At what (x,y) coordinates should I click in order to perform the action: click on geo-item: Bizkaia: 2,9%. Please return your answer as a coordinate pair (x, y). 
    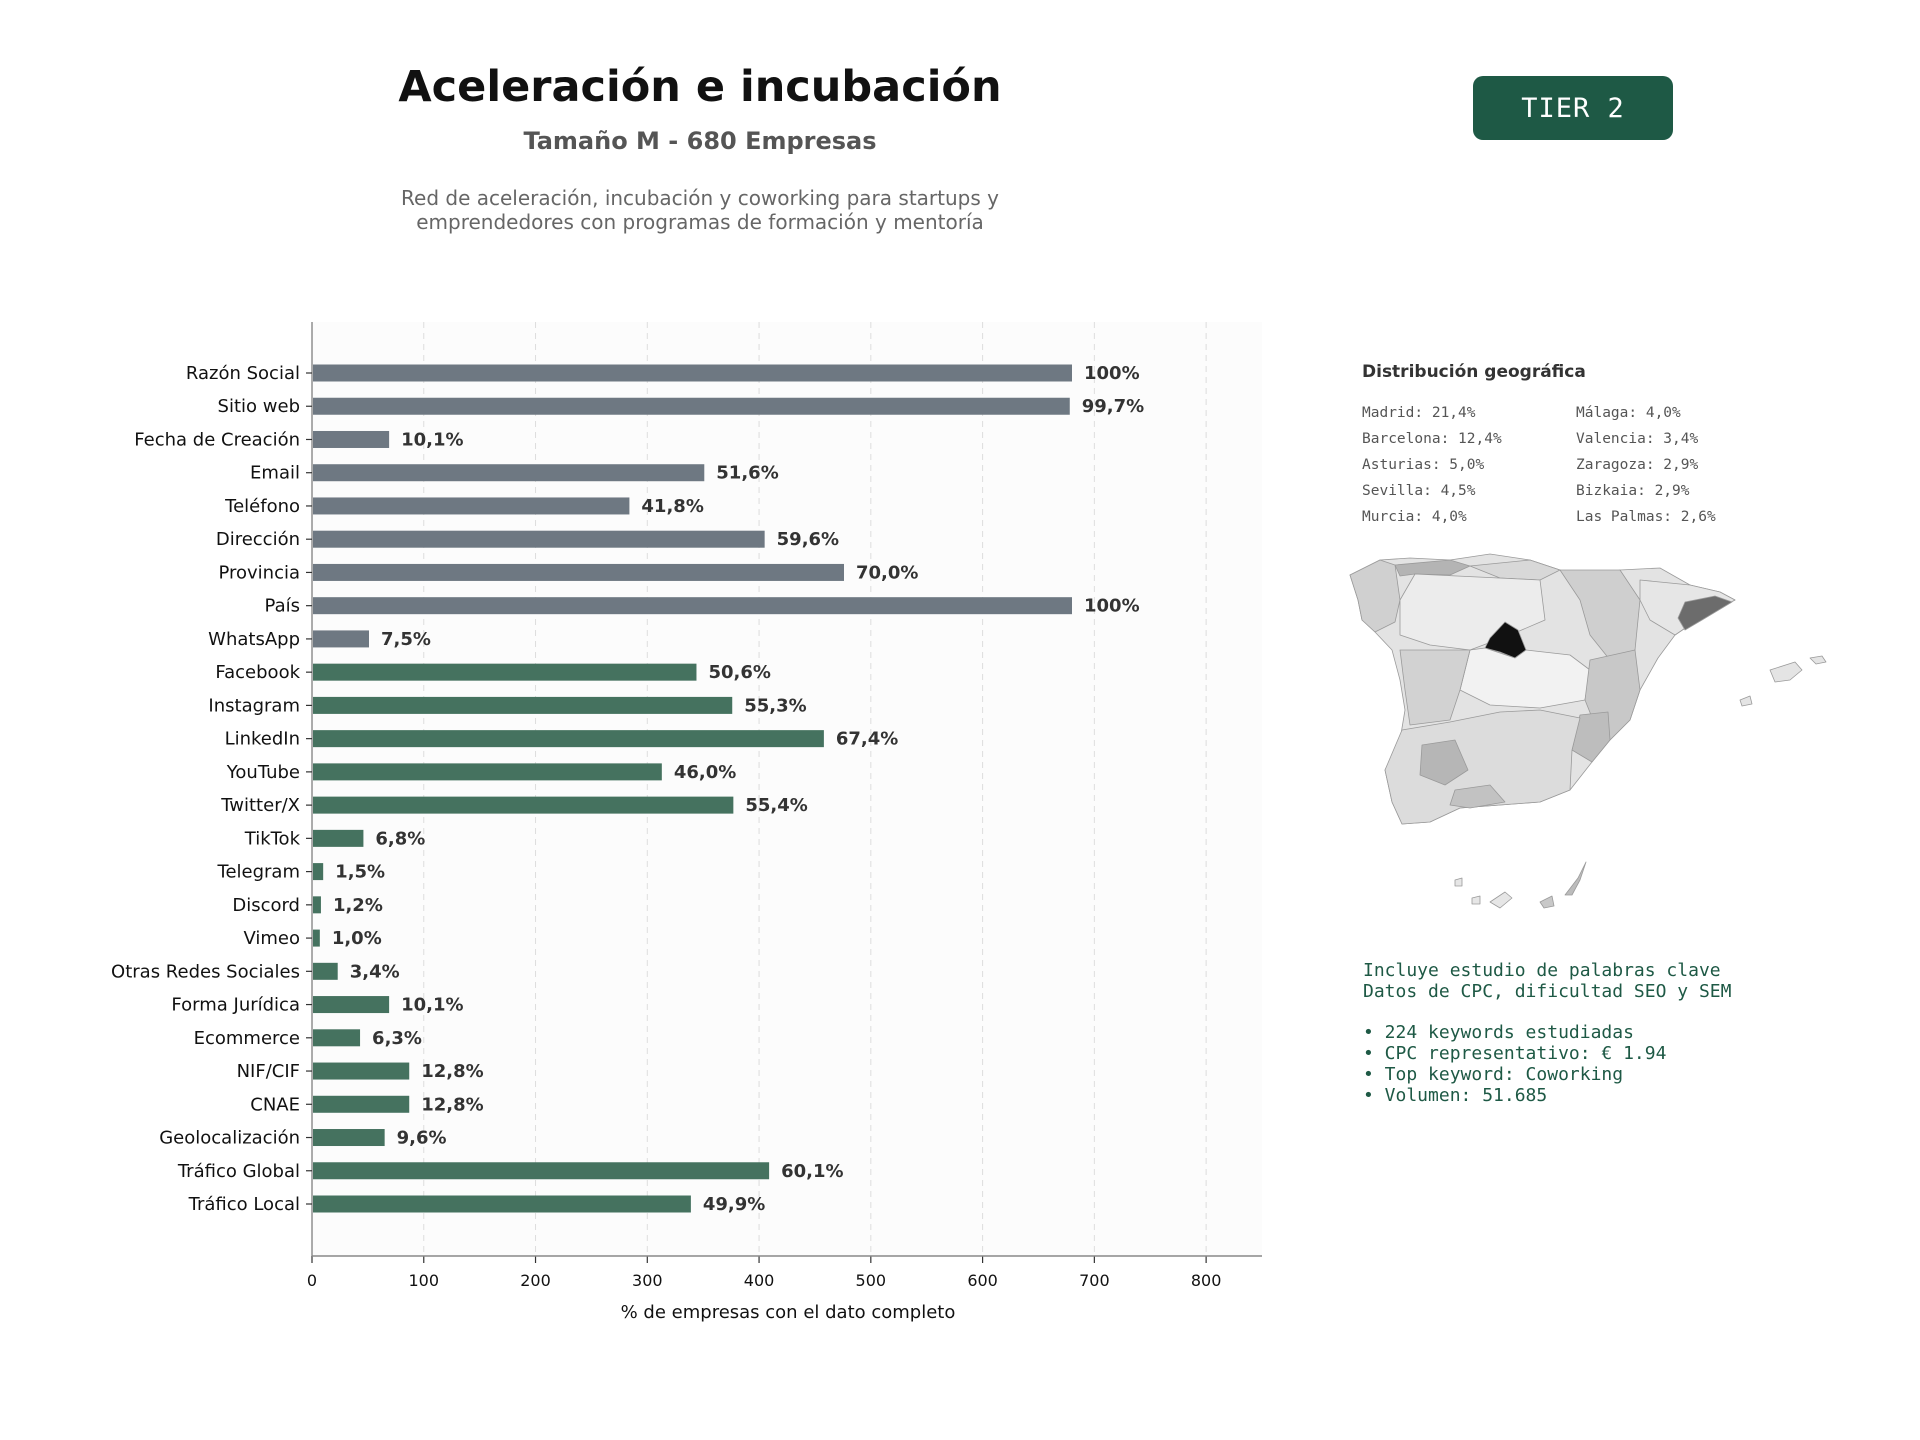
    Looking at the image, I should click on (1633, 491).